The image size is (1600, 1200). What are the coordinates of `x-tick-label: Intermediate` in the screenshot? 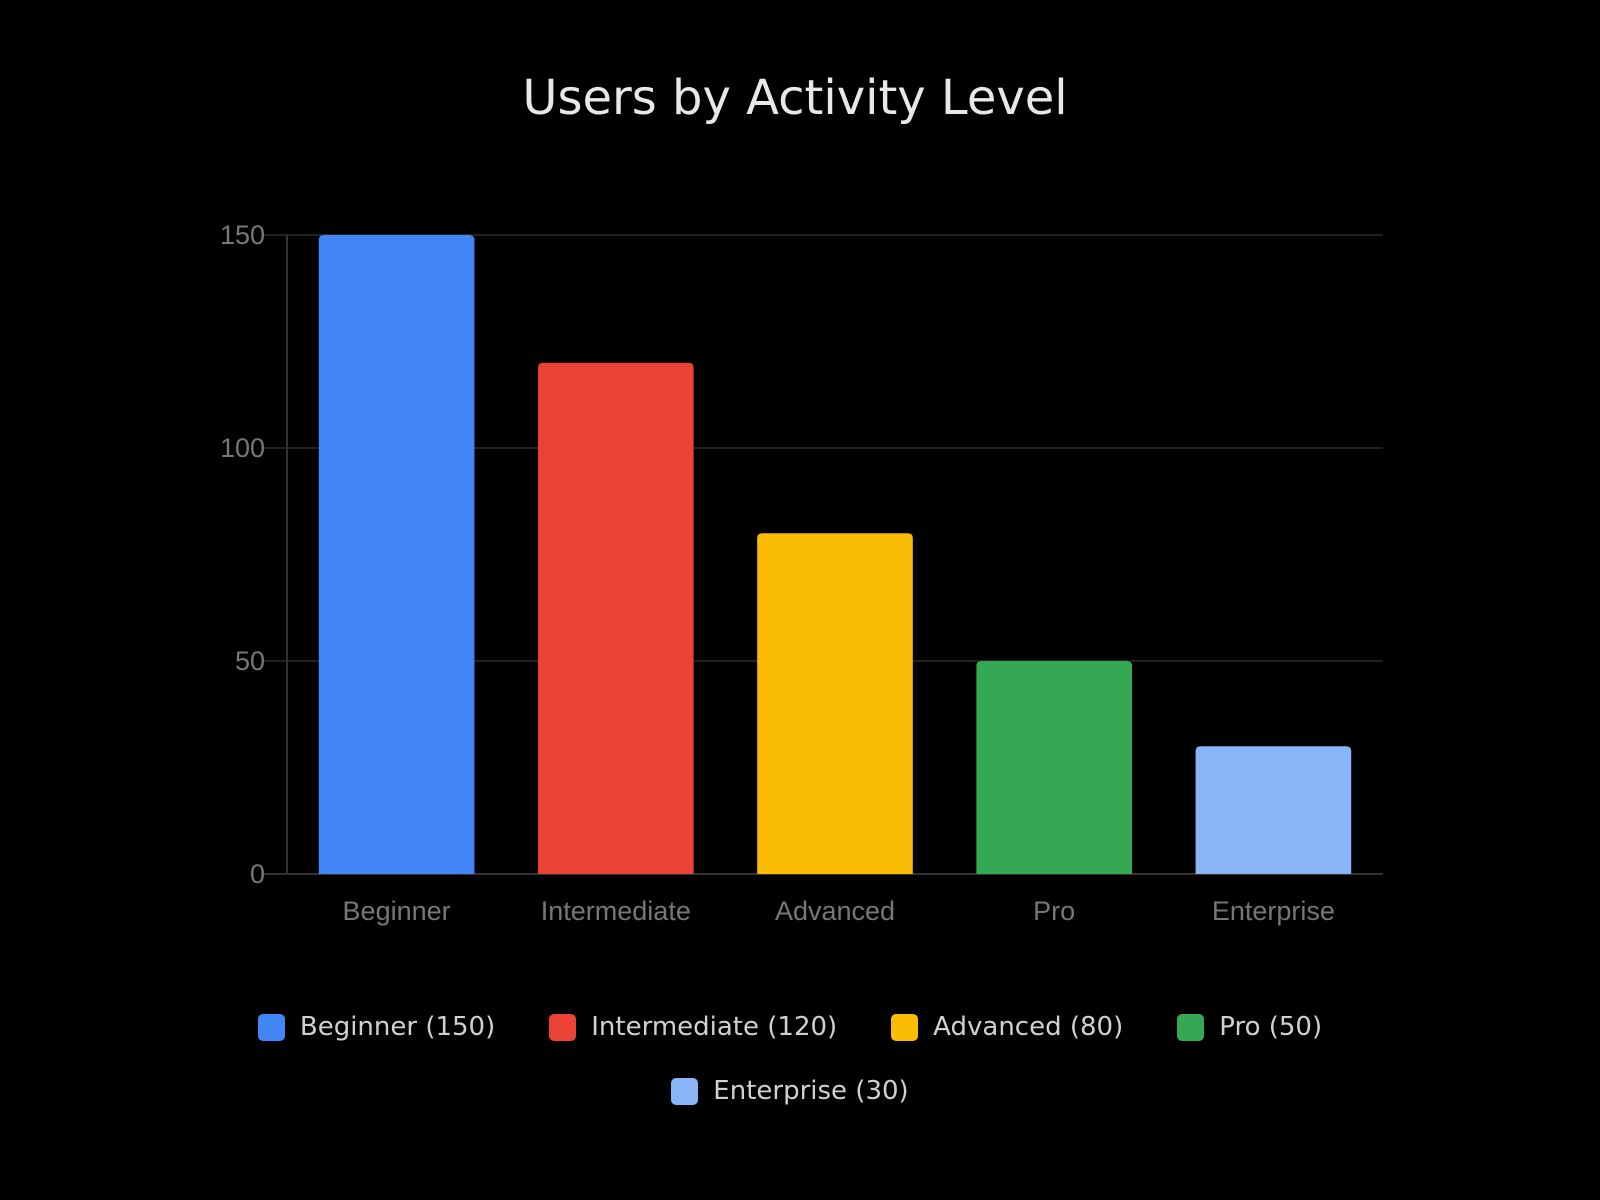 It's located at (616, 911).